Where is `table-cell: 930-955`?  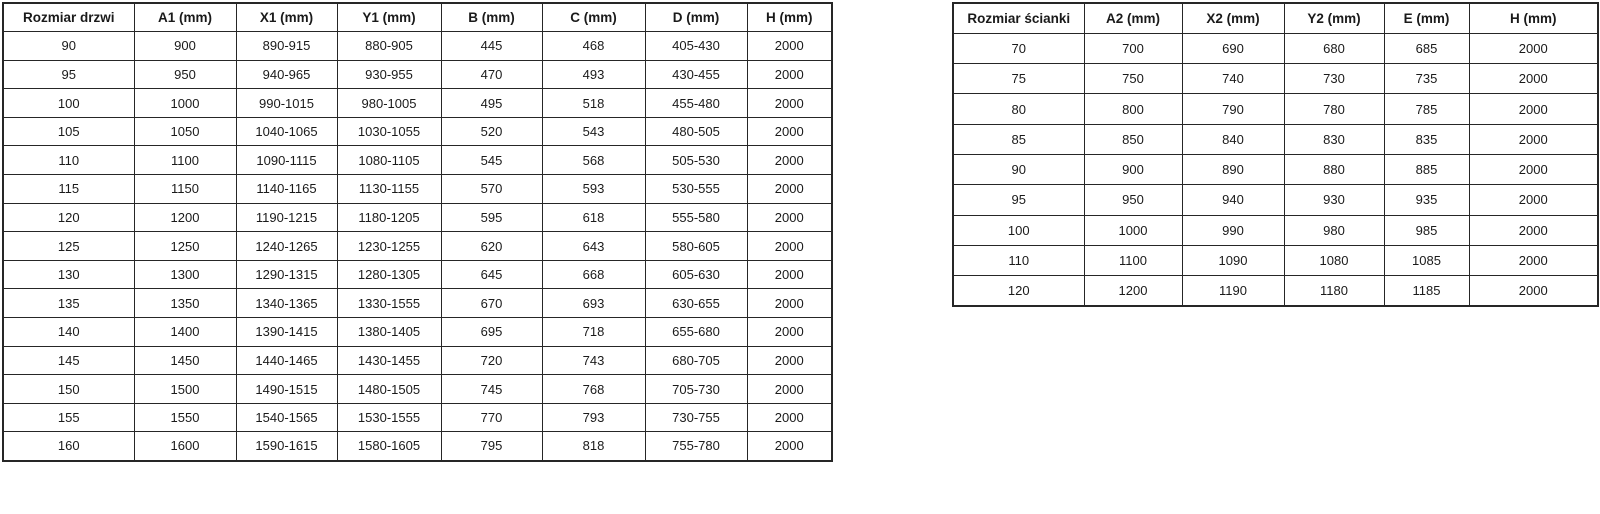
table-cell: 930-955 is located at coordinates (389, 74).